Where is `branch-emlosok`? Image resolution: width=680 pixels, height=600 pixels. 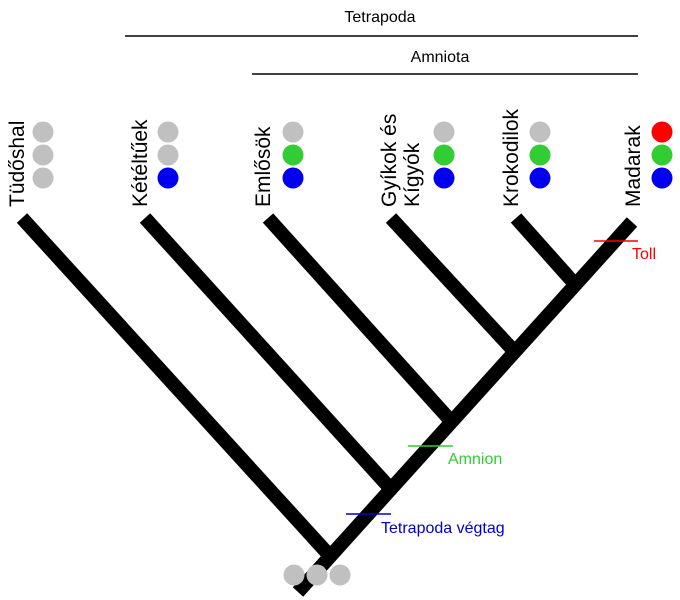 branch-emlosok is located at coordinates (359, 319).